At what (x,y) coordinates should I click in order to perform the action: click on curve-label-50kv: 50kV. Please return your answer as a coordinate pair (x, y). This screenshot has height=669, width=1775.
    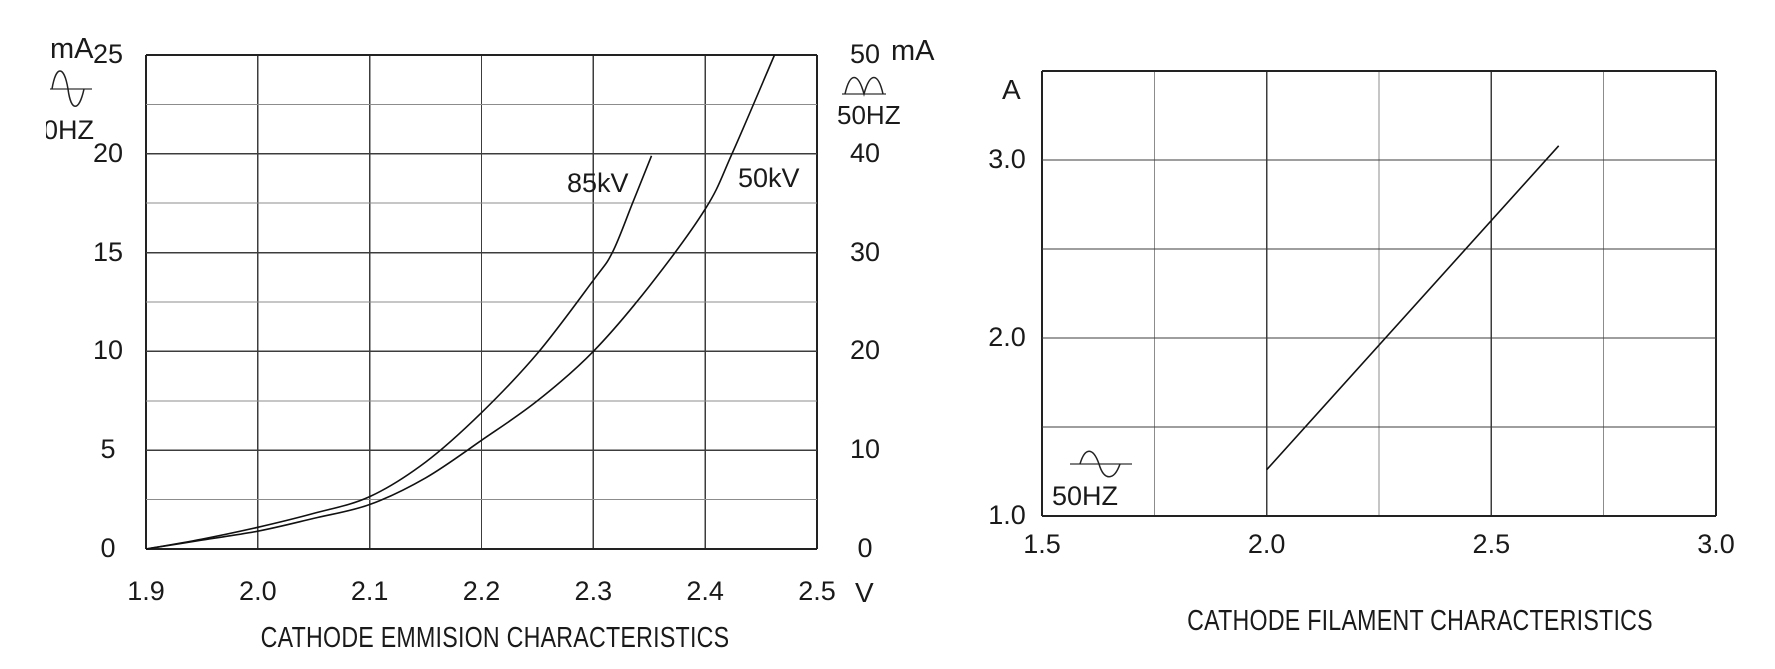
    Looking at the image, I should click on (769, 178).